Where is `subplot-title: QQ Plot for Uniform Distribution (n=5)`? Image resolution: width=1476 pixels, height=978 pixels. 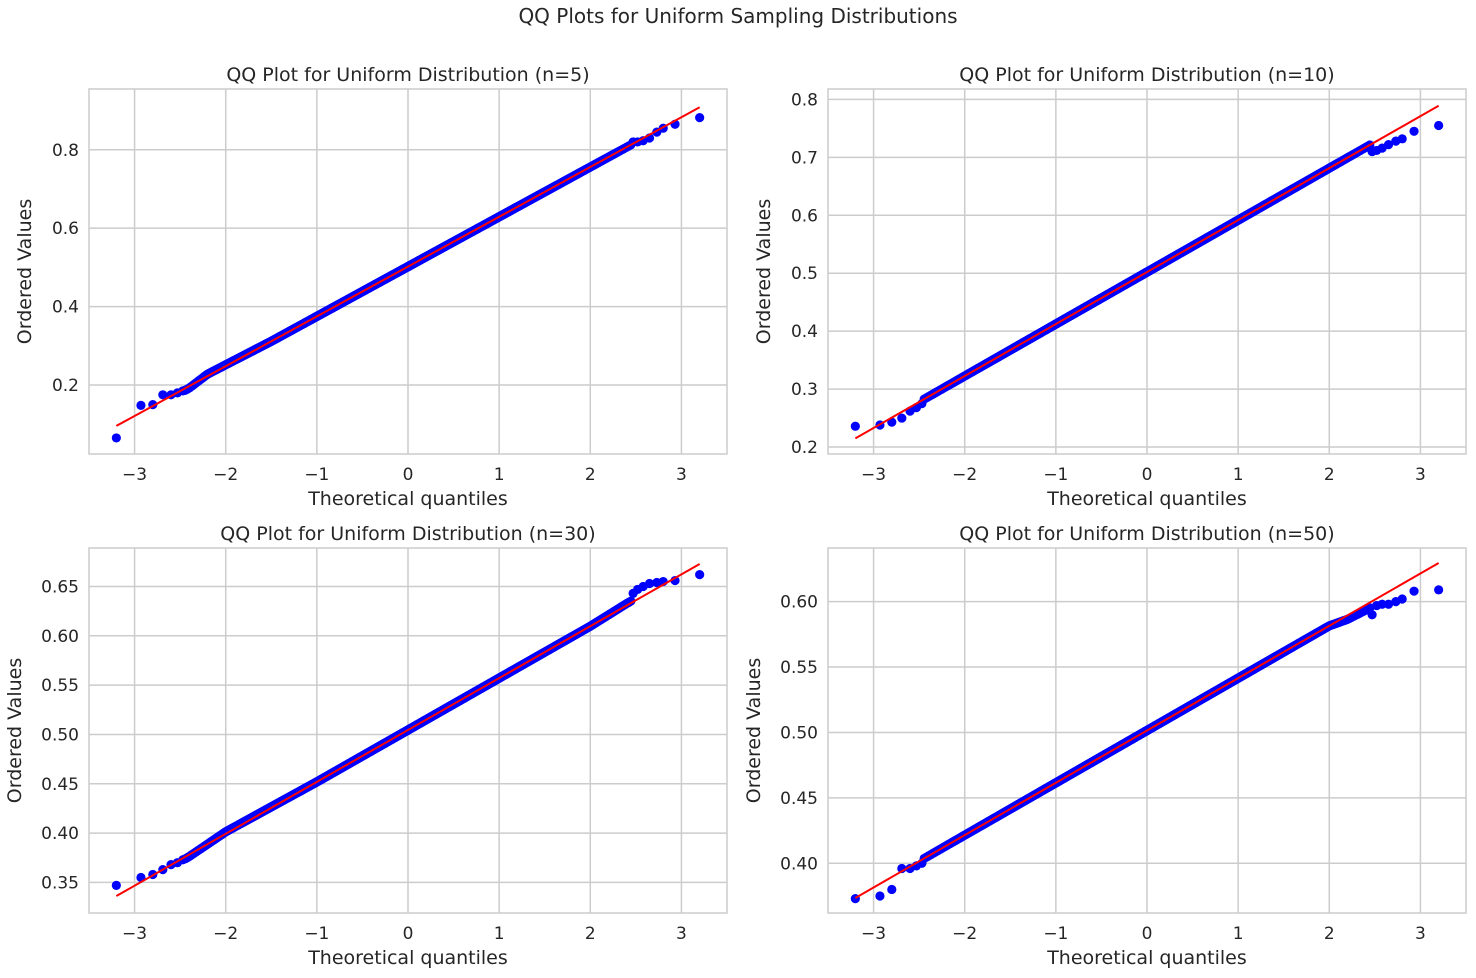
subplot-title: QQ Plot for Uniform Distribution (n=5) is located at coordinates (407, 75).